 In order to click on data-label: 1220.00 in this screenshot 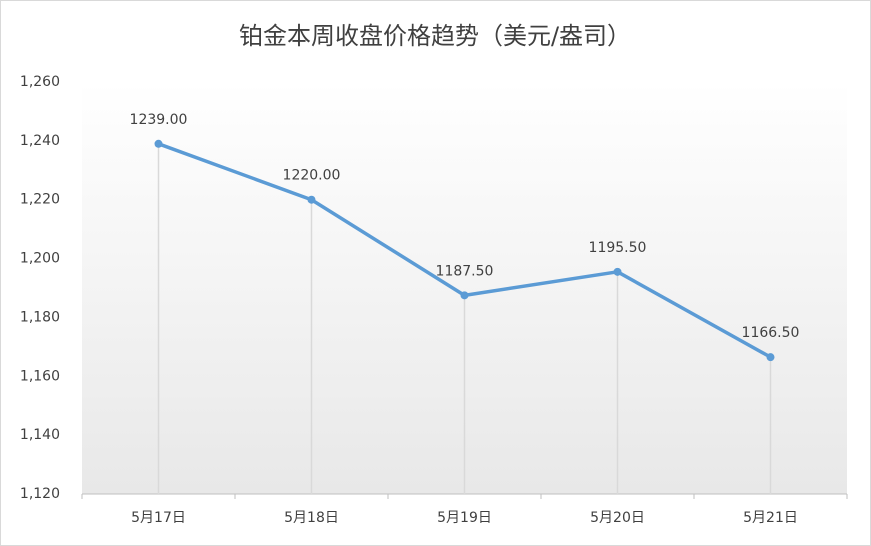, I will do `click(312, 176)`.